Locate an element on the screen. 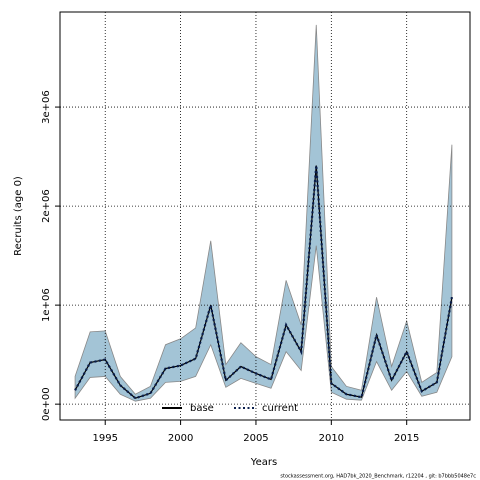 The height and width of the screenshot is (480, 480). x-tick-label: 2010 is located at coordinates (331, 438).